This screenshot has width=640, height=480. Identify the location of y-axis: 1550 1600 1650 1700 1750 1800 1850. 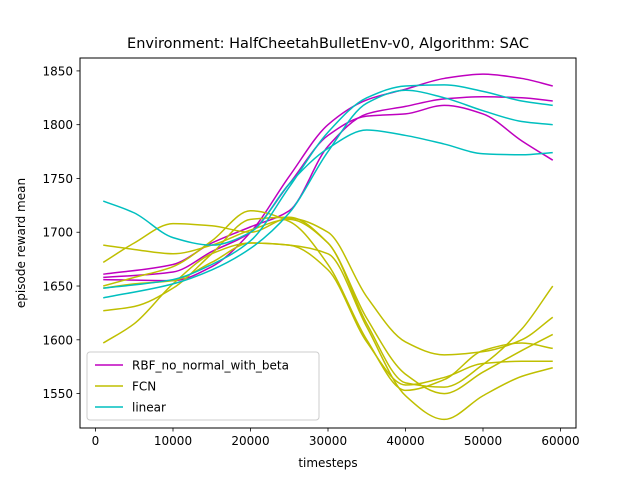
(61, 232).